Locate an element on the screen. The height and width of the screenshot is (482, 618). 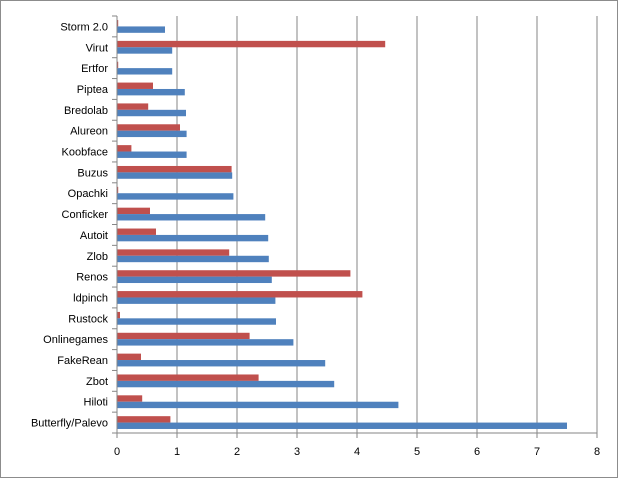
x-tick-label: 2 is located at coordinates (237, 452).